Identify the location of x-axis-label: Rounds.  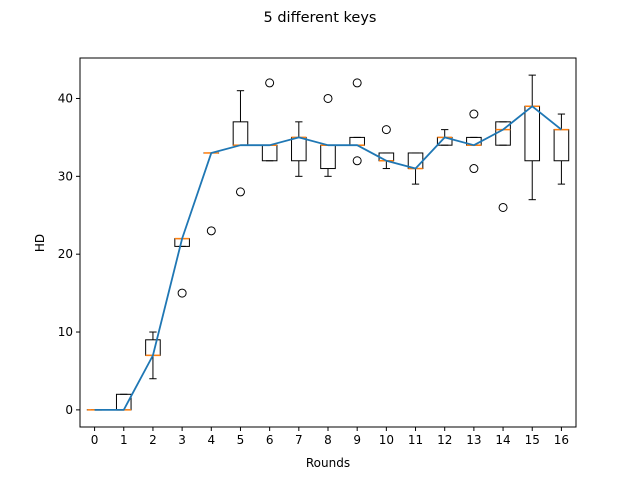
(328, 463).